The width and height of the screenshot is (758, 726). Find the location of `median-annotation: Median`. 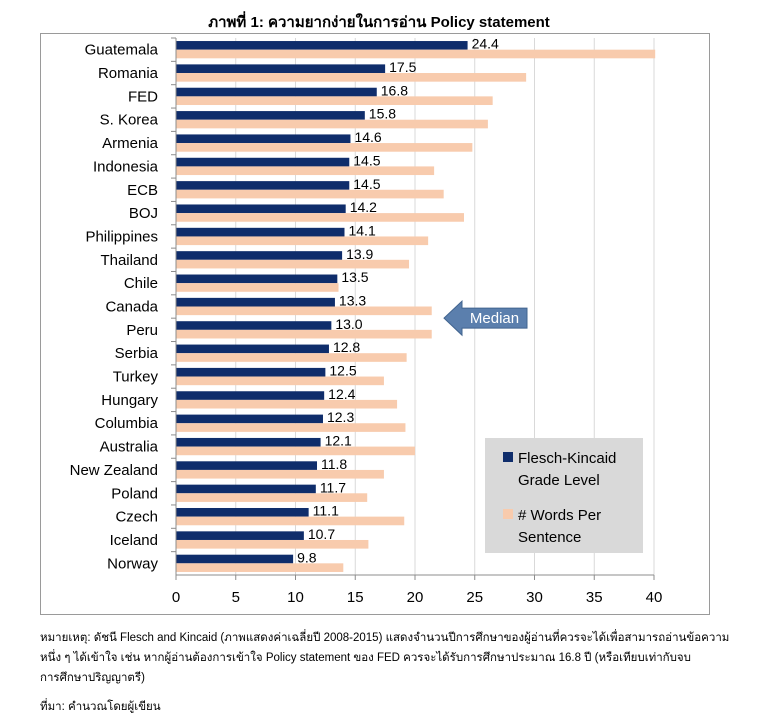

median-annotation: Median is located at coordinates (485, 318).